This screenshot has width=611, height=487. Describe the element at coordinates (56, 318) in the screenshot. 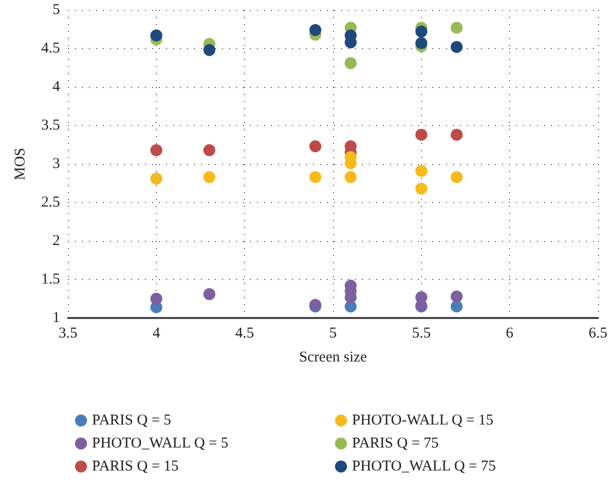

I see `y-tick-label: 1` at that location.